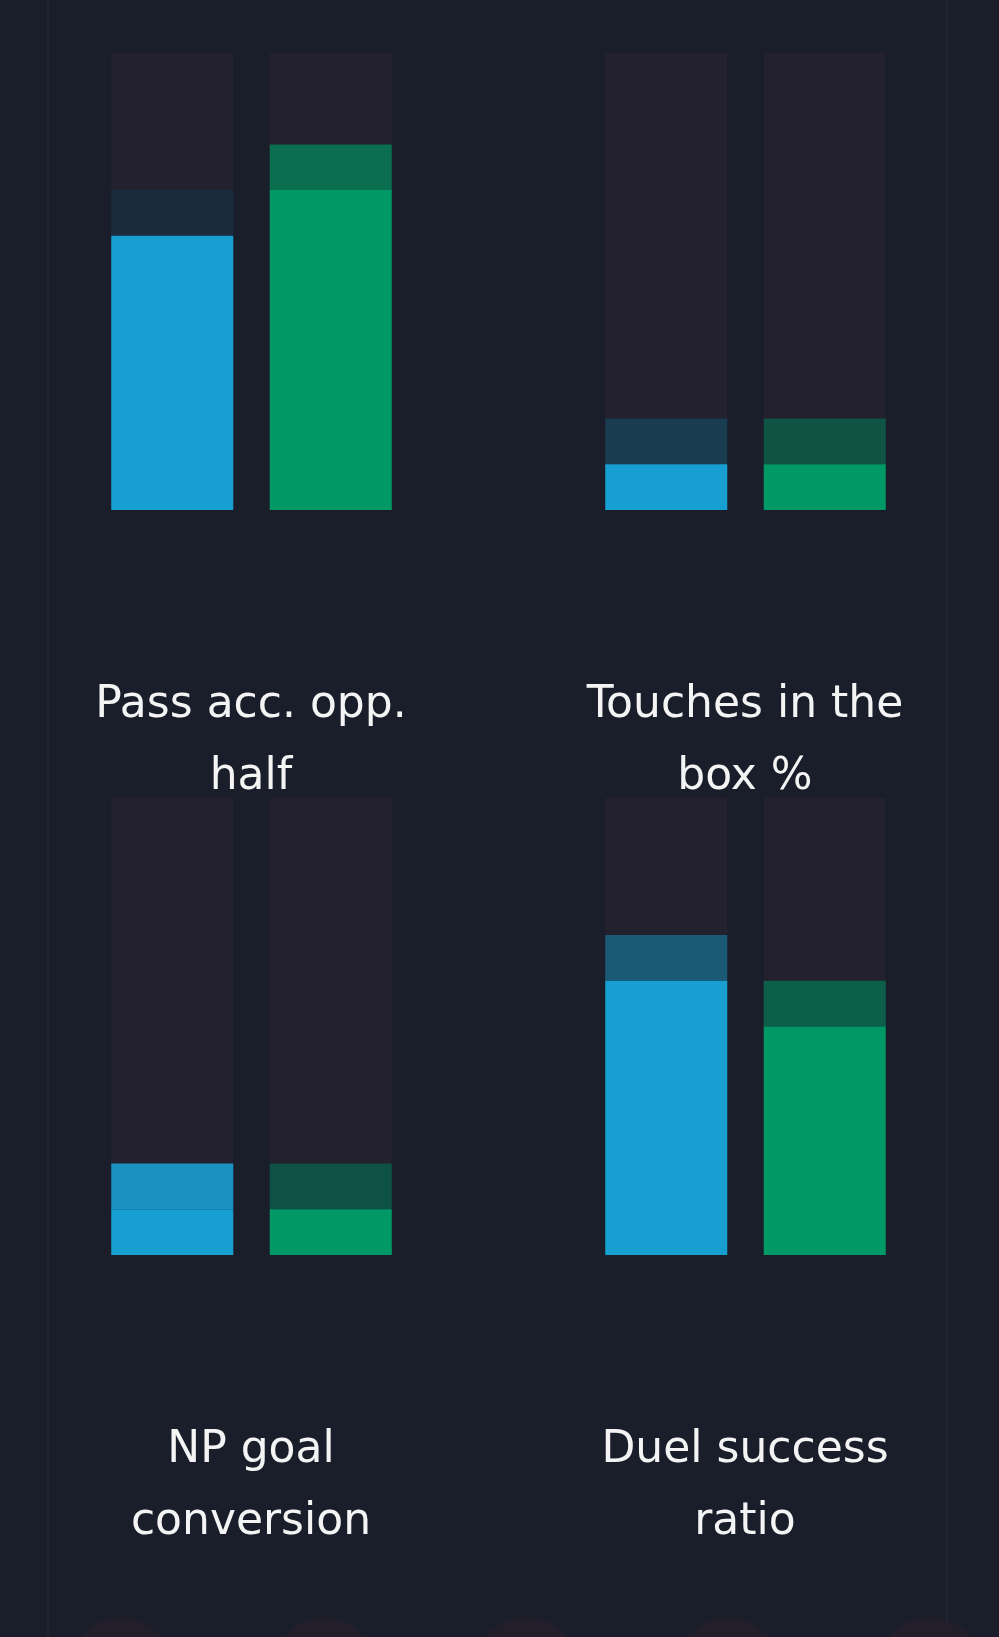 The height and width of the screenshot is (1637, 999). What do you see at coordinates (251, 738) in the screenshot?
I see `text: Pass acc. opp. half` at bounding box center [251, 738].